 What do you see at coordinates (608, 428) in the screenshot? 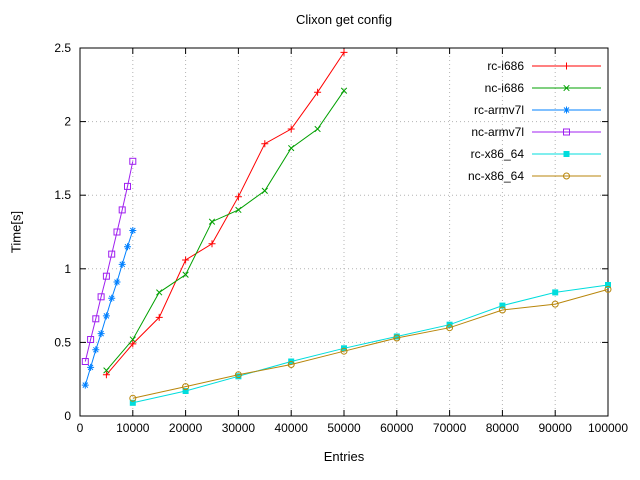
I see `x-tick-label: 100000` at bounding box center [608, 428].